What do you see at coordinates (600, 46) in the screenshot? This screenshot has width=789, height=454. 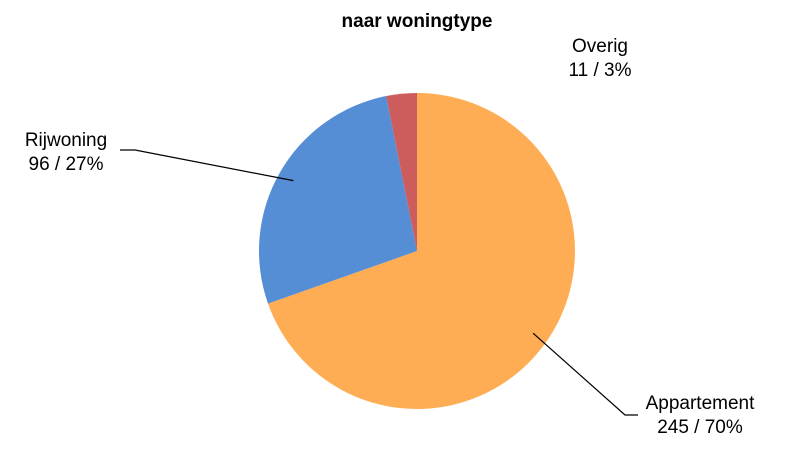 I see `slice-label: Overig` at bounding box center [600, 46].